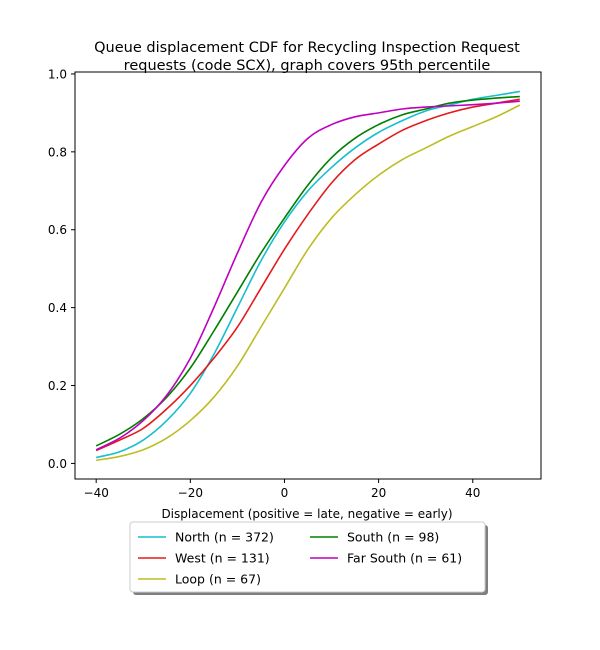 This screenshot has height=650, width=600. Describe the element at coordinates (190, 493) in the screenshot. I see `x-tick-label: −20` at that location.